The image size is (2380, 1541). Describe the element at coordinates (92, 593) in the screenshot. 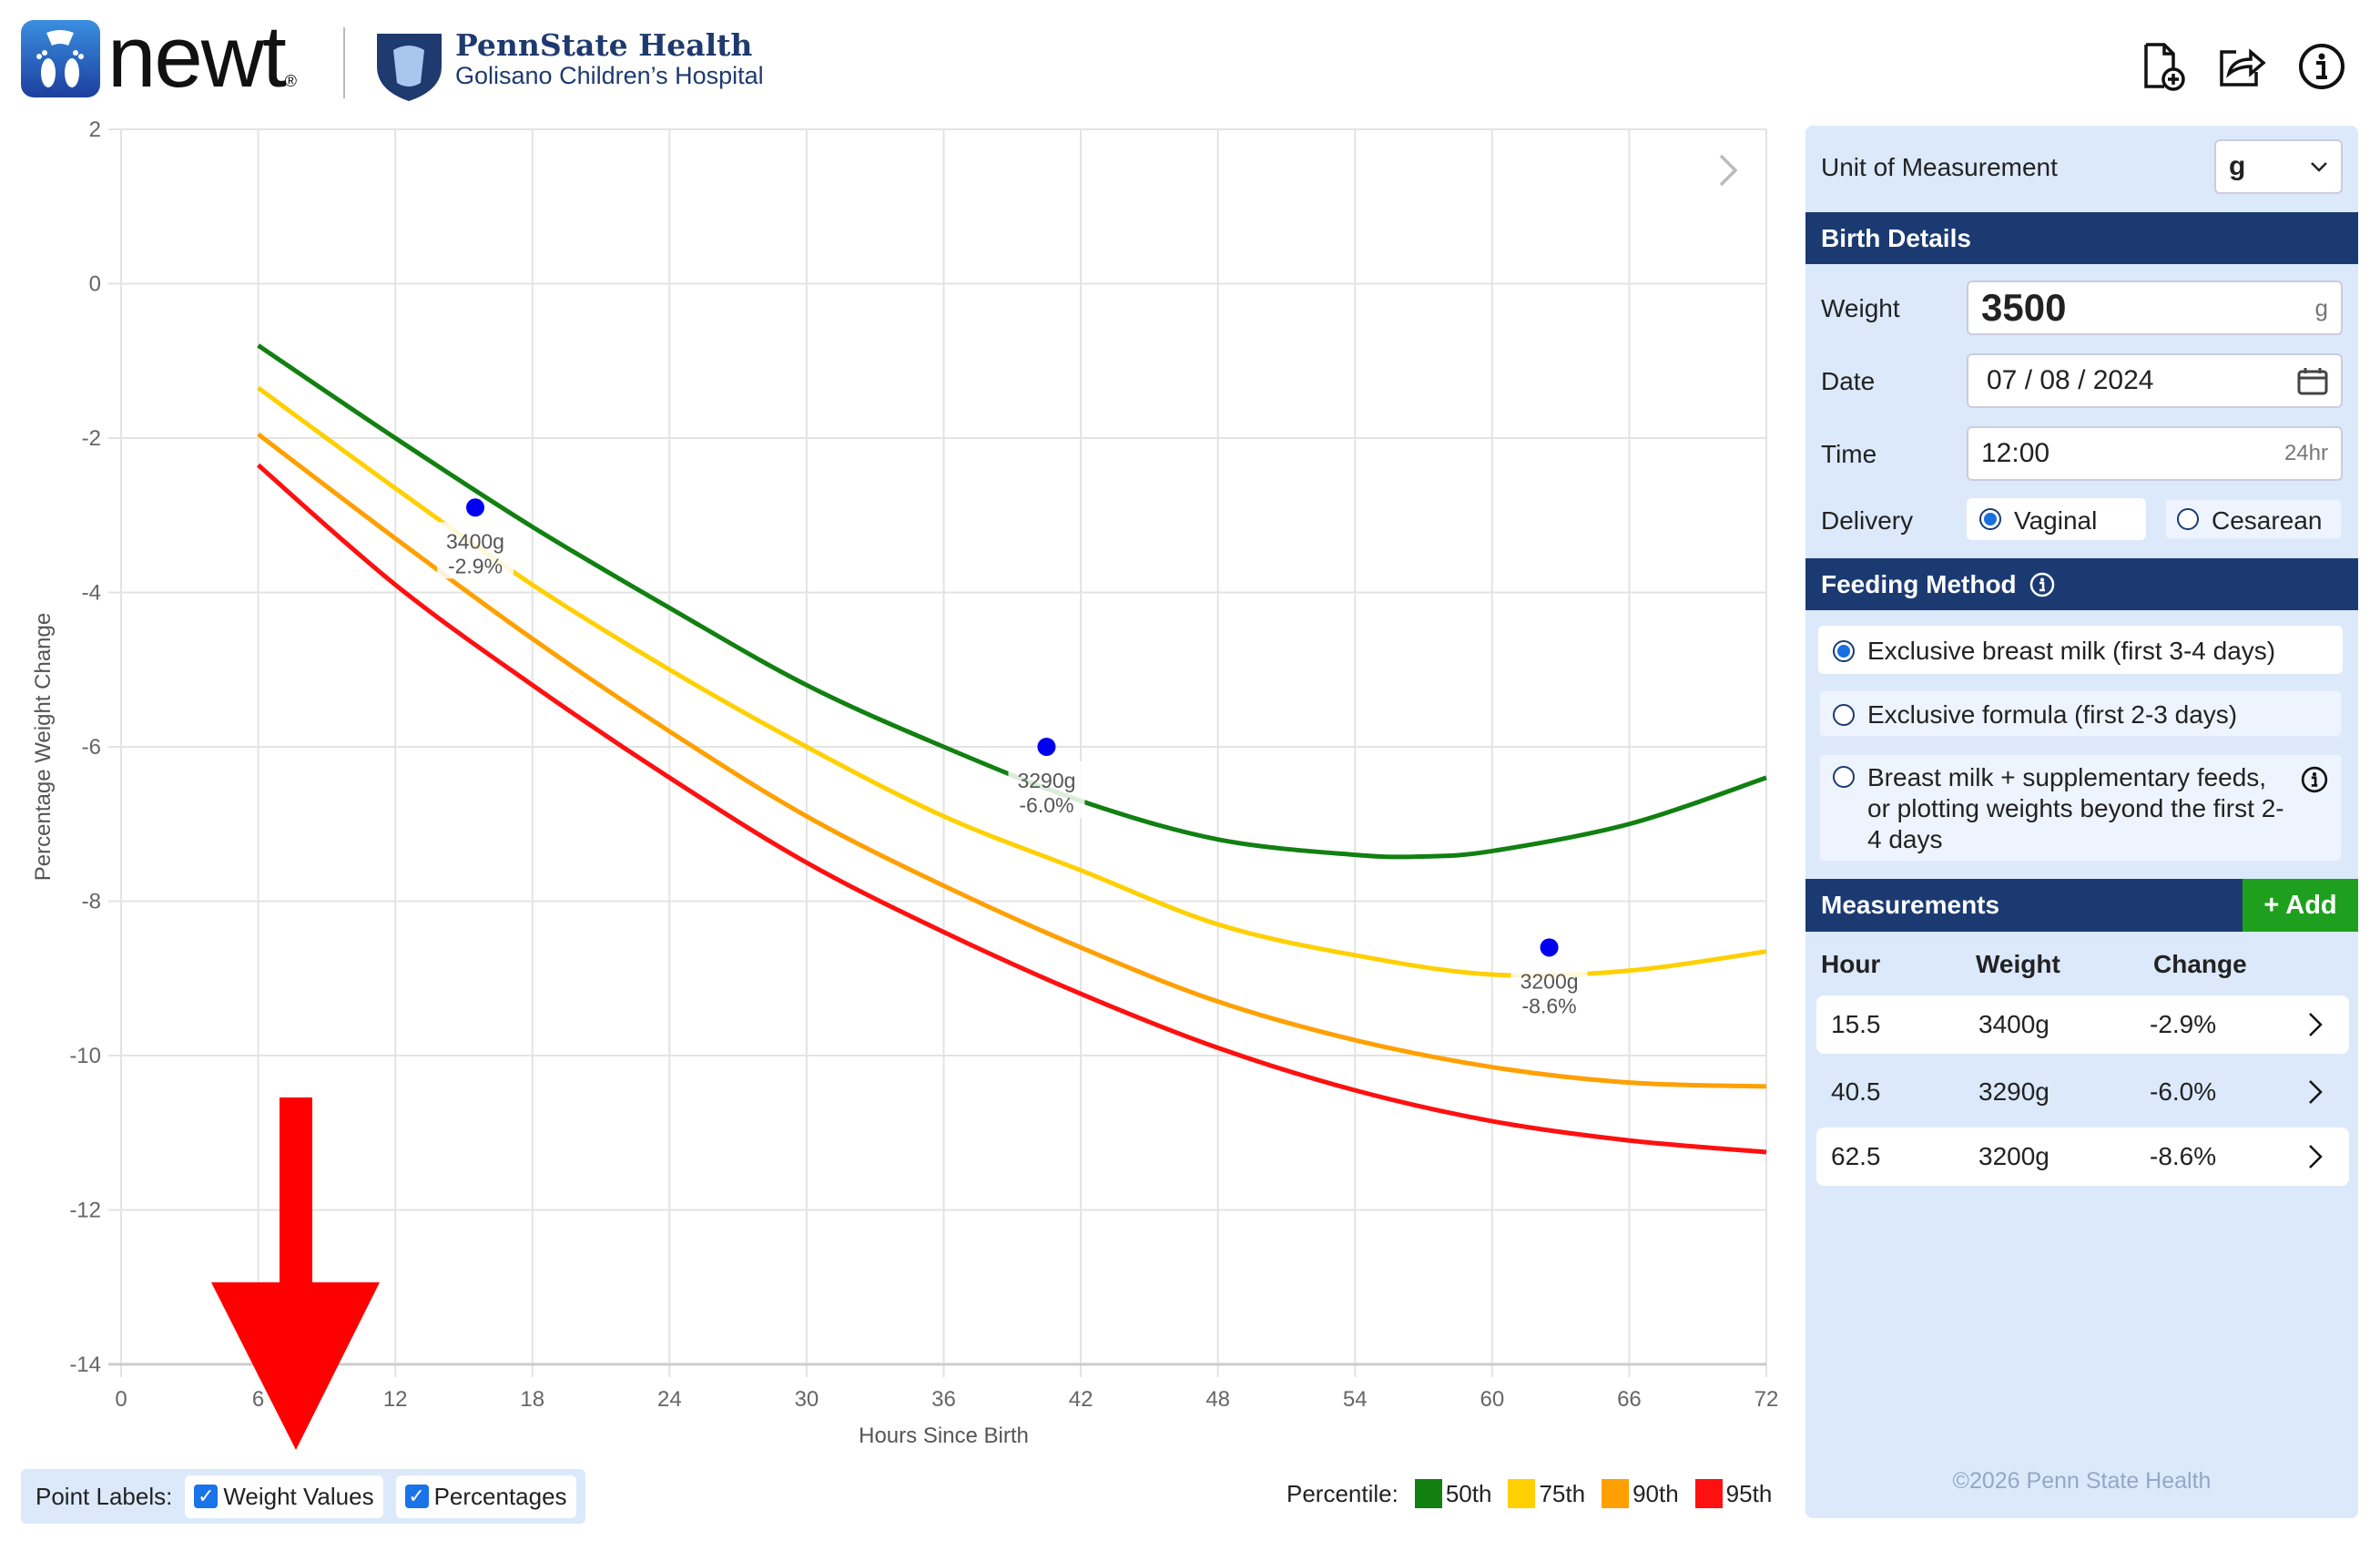

I see `y-tick-label: -4` at that location.